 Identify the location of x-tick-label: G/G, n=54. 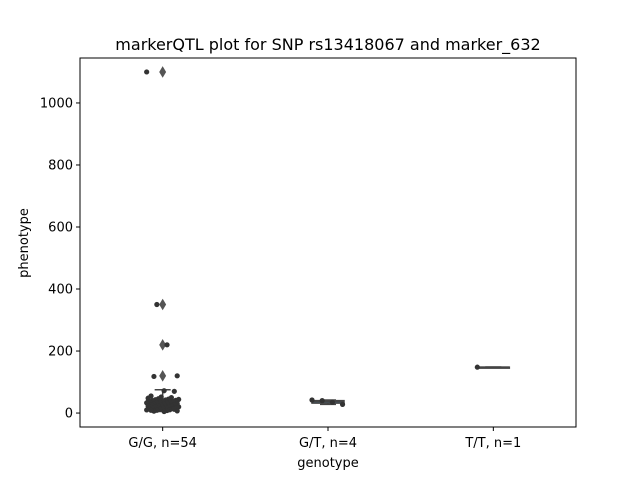
(162, 443).